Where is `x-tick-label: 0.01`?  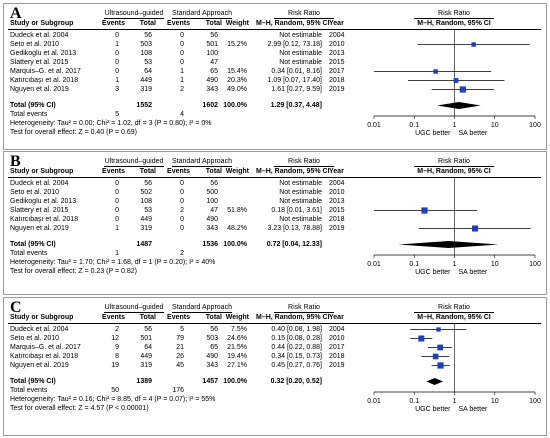 x-tick-label: 0.01 is located at coordinates (374, 264).